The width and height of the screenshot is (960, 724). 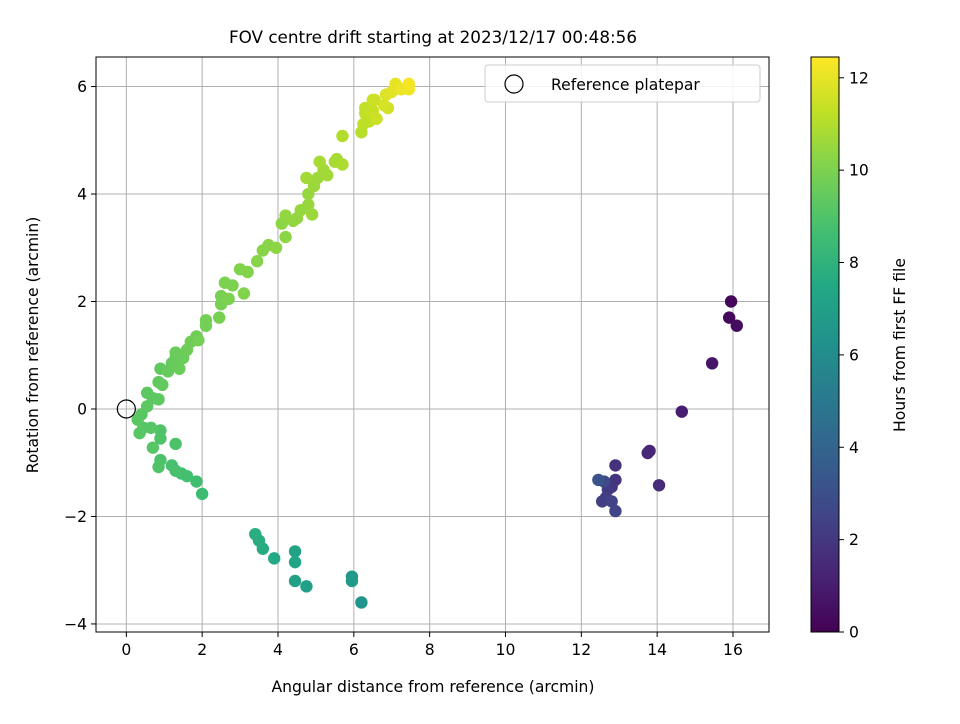 What do you see at coordinates (82, 195) in the screenshot?
I see `y-tick-label: 4` at bounding box center [82, 195].